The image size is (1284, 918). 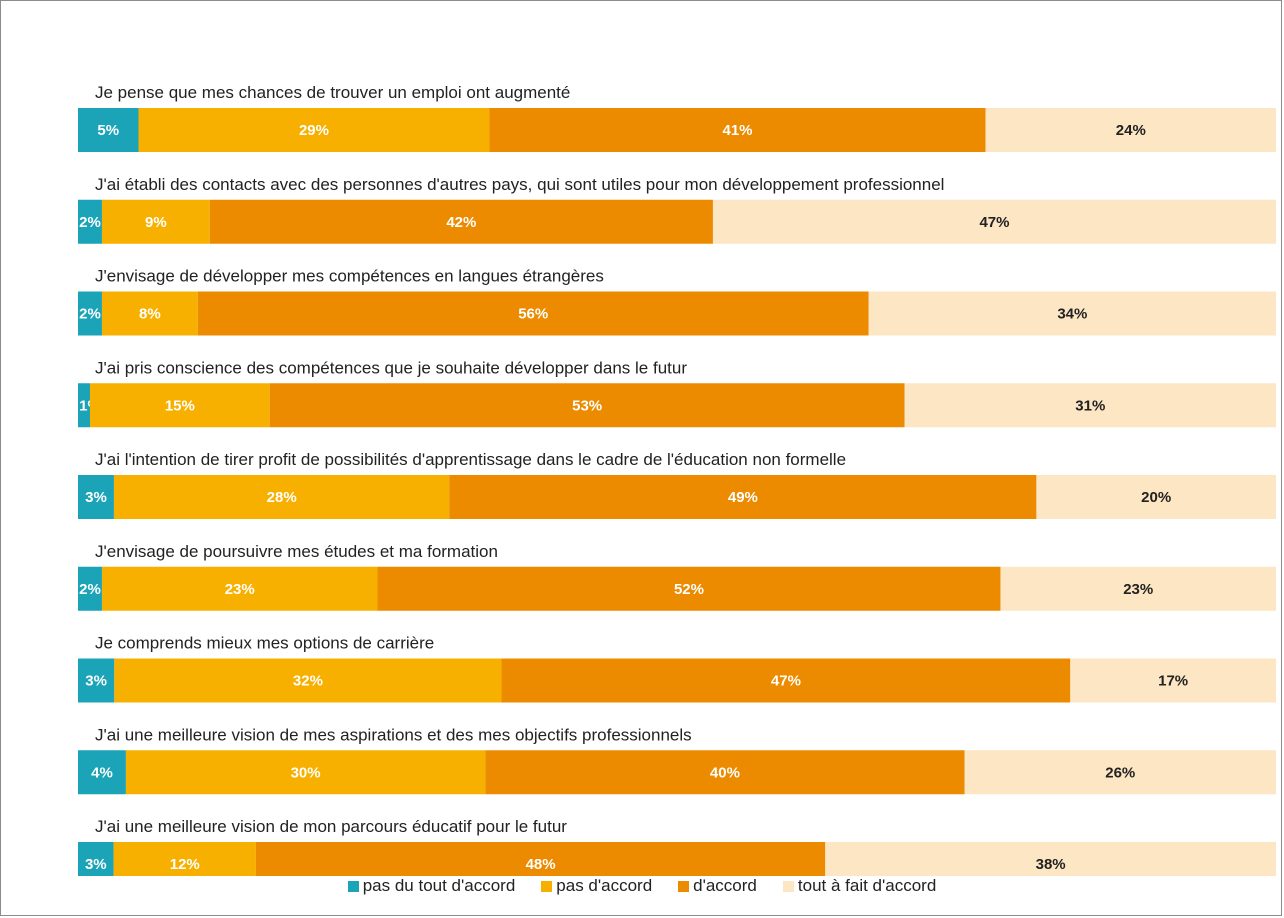 What do you see at coordinates (725, 885) in the screenshot?
I see `legend-label: d'accord` at bounding box center [725, 885].